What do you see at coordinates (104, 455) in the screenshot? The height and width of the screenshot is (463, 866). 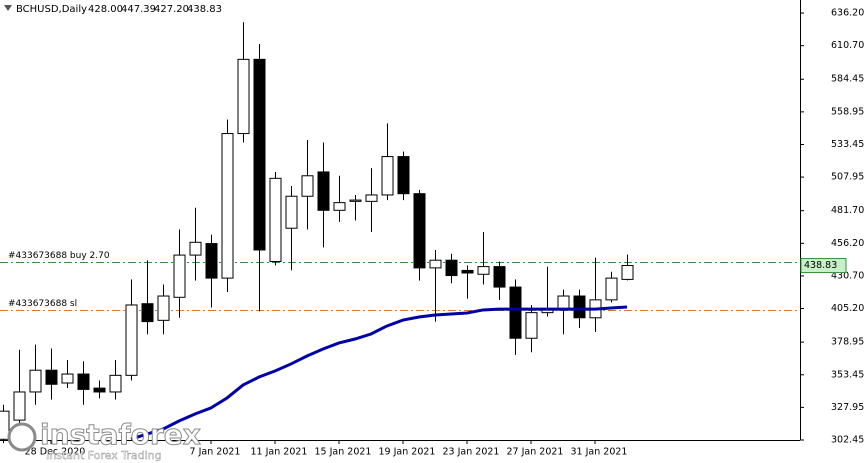 I see `watermark-tagline: Instant Forex Trading` at bounding box center [104, 455].